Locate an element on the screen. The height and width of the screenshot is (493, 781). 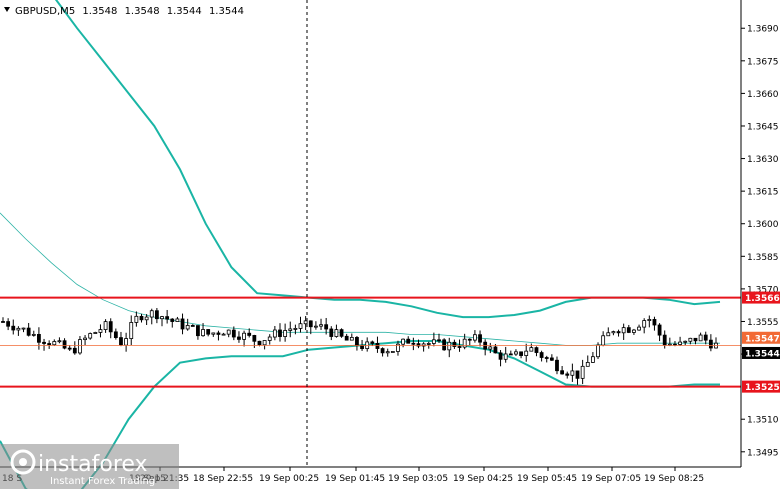
x-tick-label: 19 Sep 07:05 is located at coordinates (611, 479).